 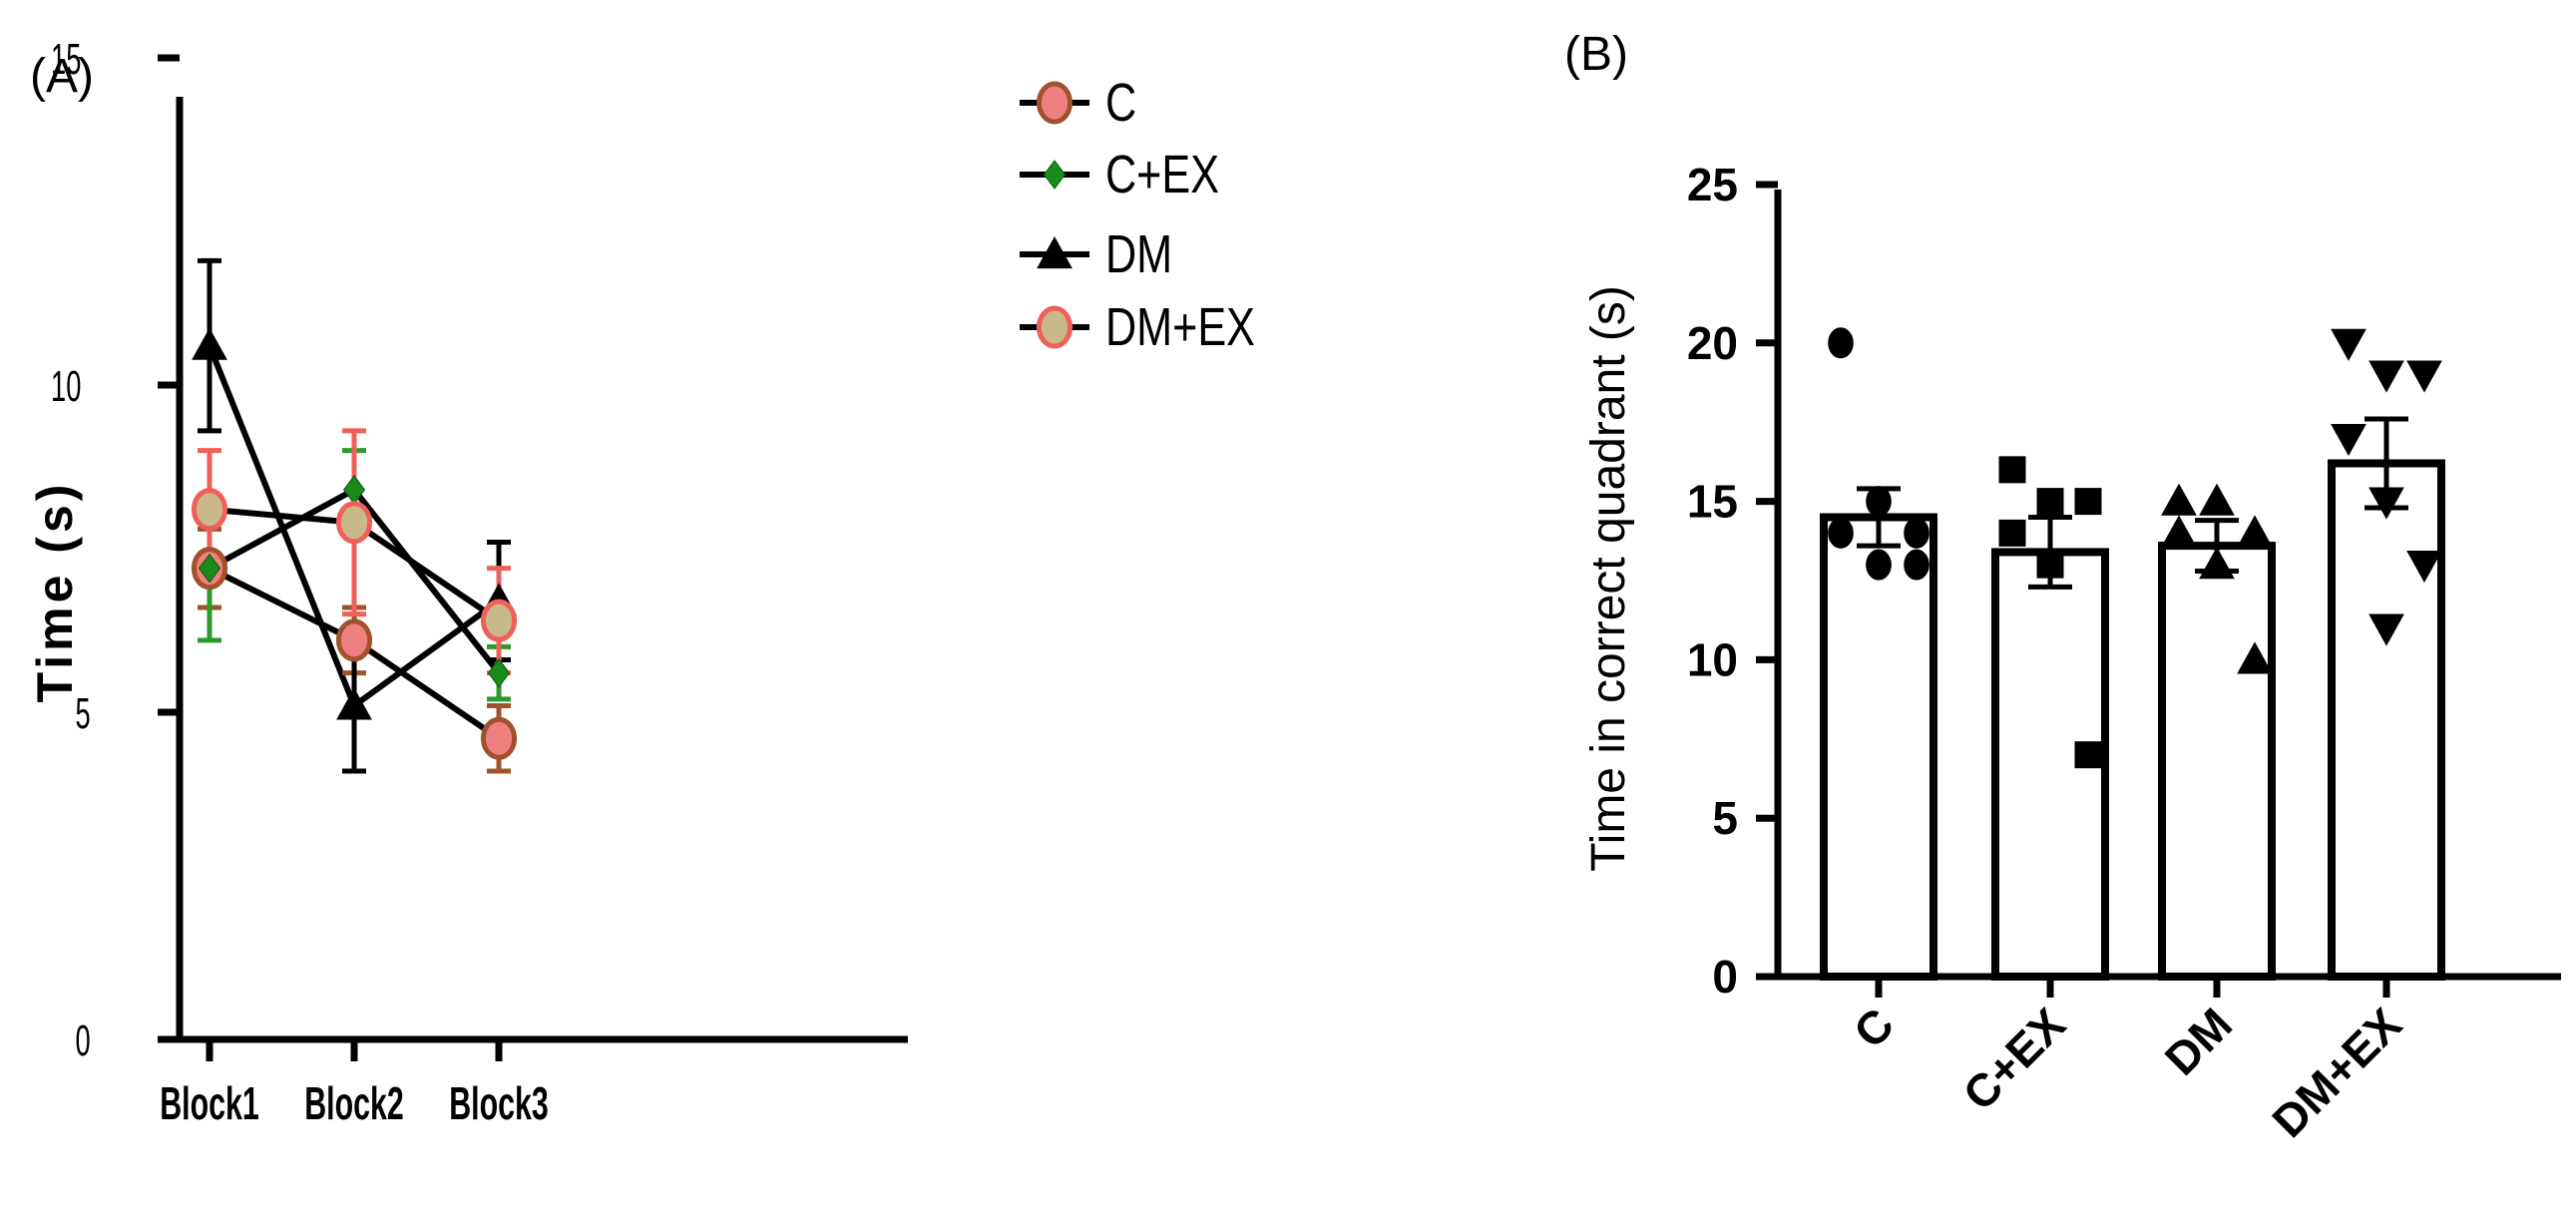 I want to click on panel-a-y-tick-label: 10, so click(x=66, y=386).